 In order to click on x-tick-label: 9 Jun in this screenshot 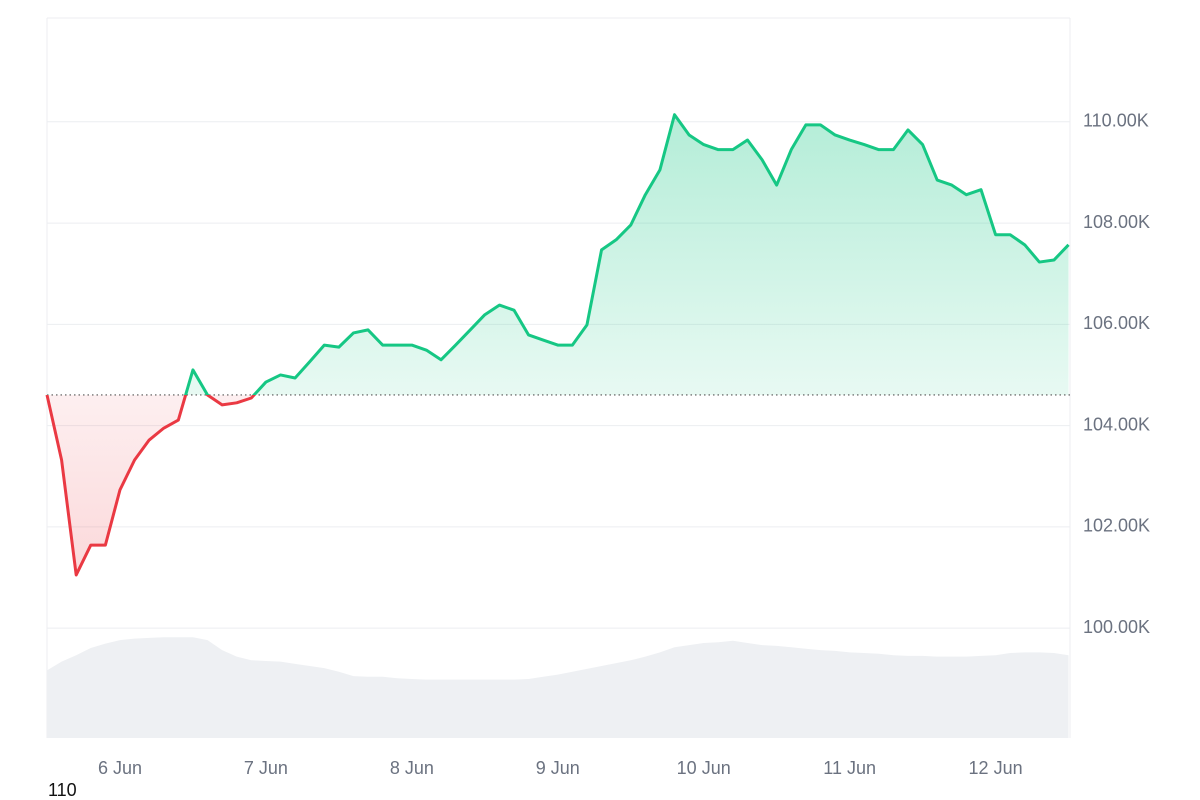, I will do `click(558, 768)`.